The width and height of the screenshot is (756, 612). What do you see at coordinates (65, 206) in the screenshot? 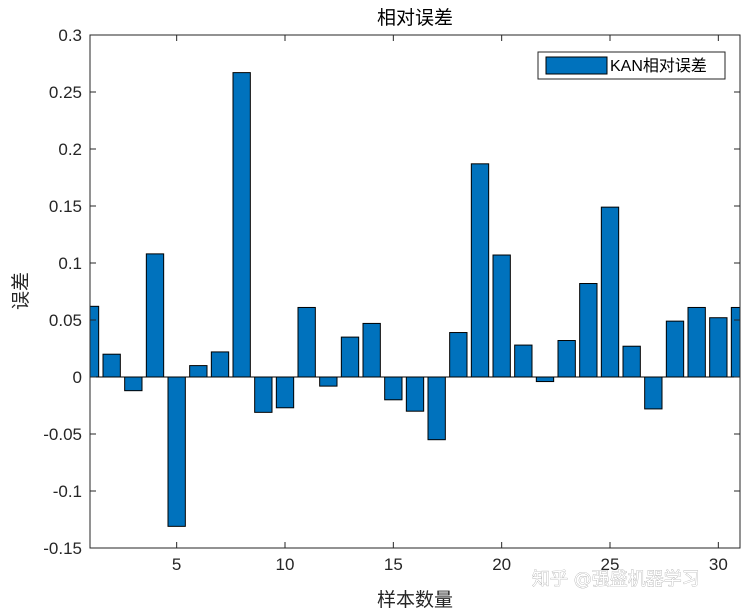
I see `y-tick-label: 0.15` at bounding box center [65, 206].